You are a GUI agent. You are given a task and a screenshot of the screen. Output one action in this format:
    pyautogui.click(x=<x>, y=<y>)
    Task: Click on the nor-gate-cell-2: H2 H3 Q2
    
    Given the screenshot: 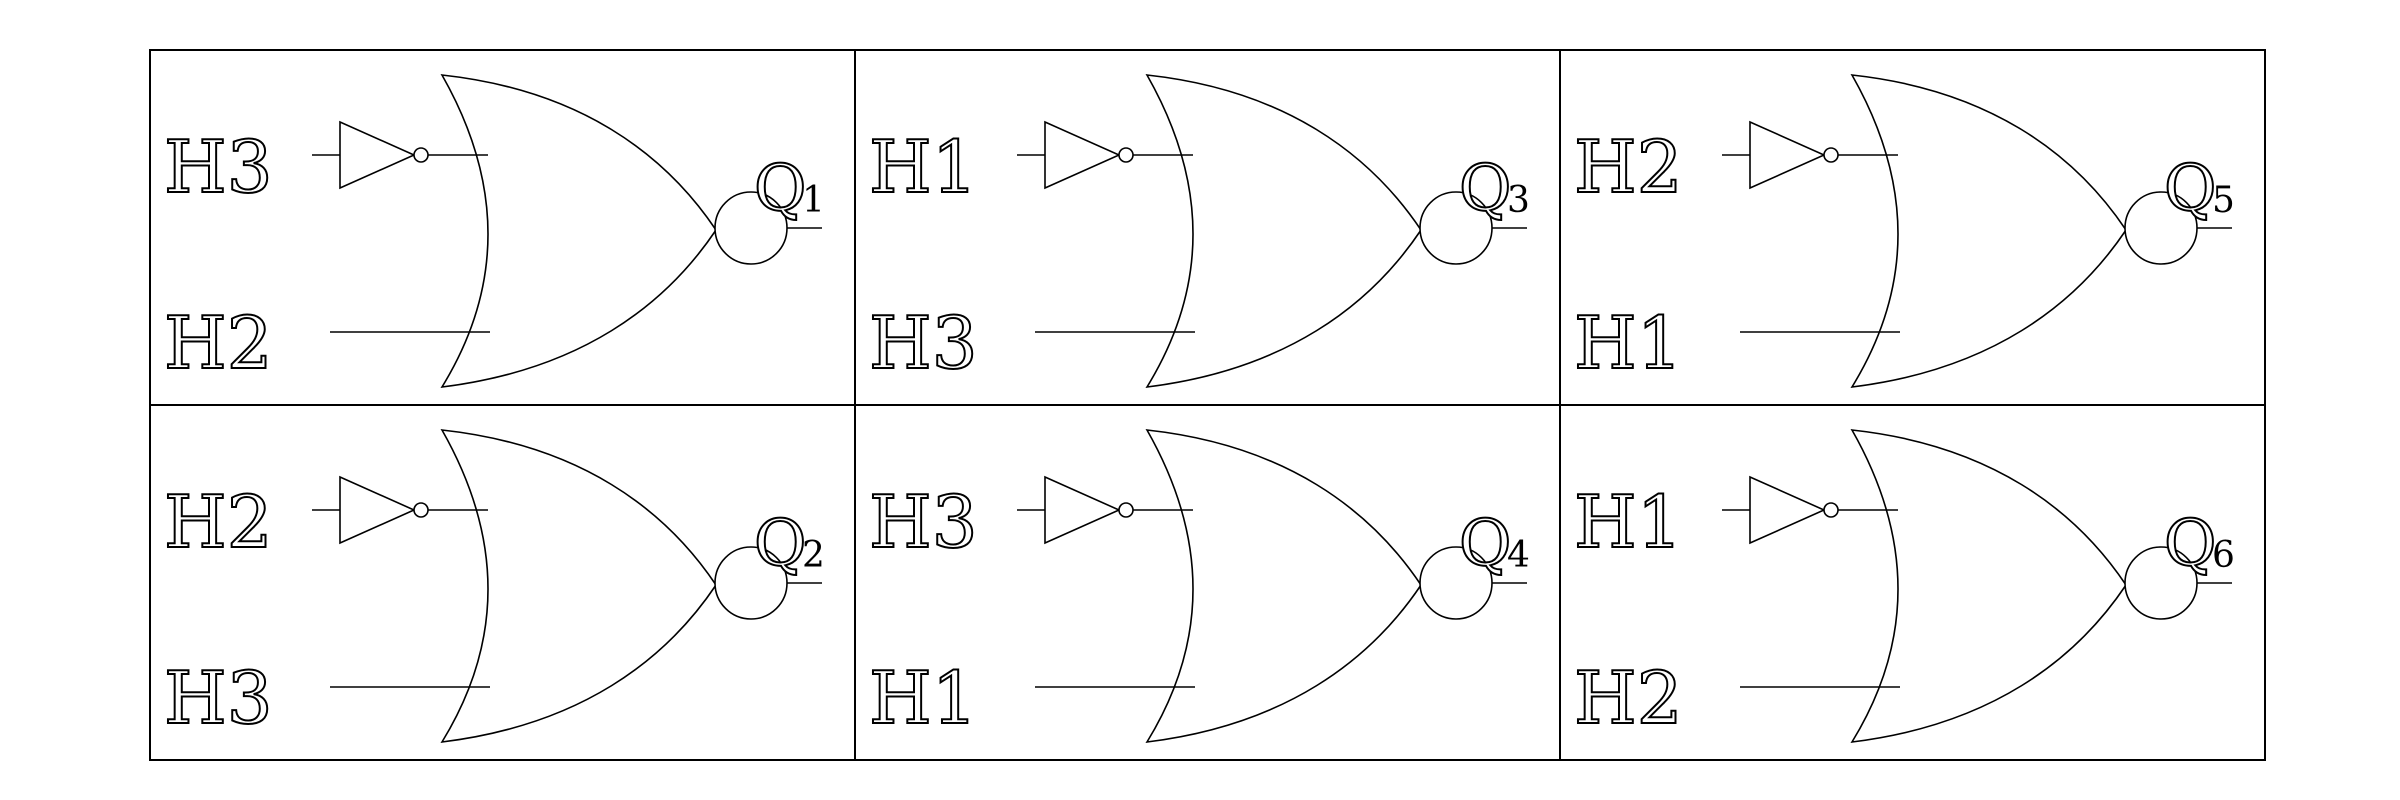 What is the action you would take?
    pyautogui.click(x=494, y=586)
    